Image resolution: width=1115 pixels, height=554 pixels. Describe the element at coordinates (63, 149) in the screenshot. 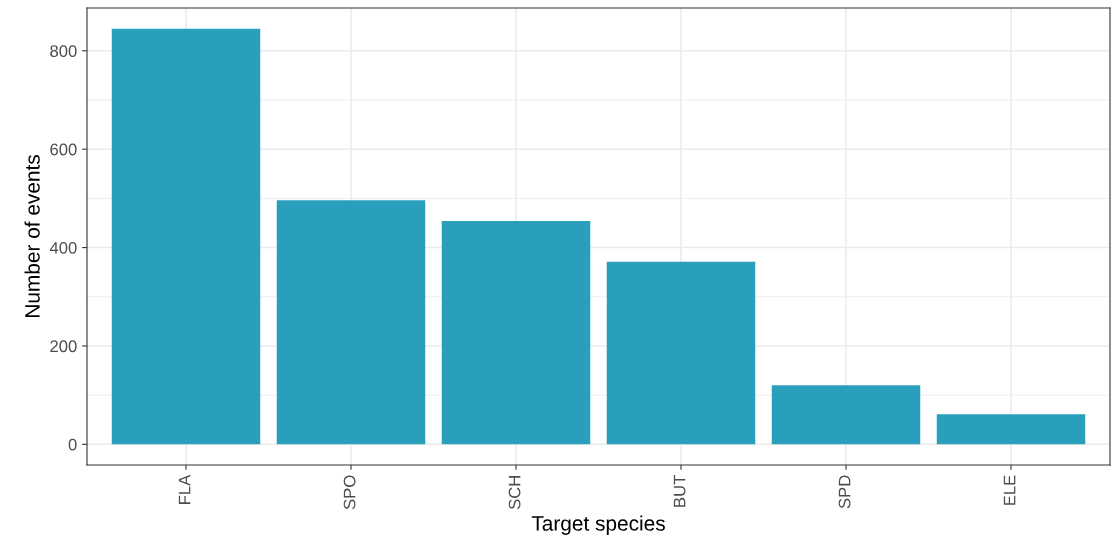

I see `y-tick-label: 600` at that location.